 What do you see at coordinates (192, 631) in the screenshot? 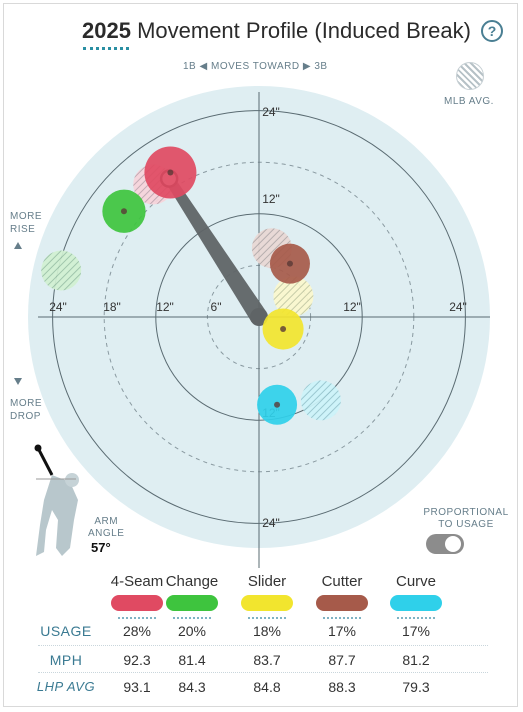
I see `pitch-usage-value: 20%` at bounding box center [192, 631].